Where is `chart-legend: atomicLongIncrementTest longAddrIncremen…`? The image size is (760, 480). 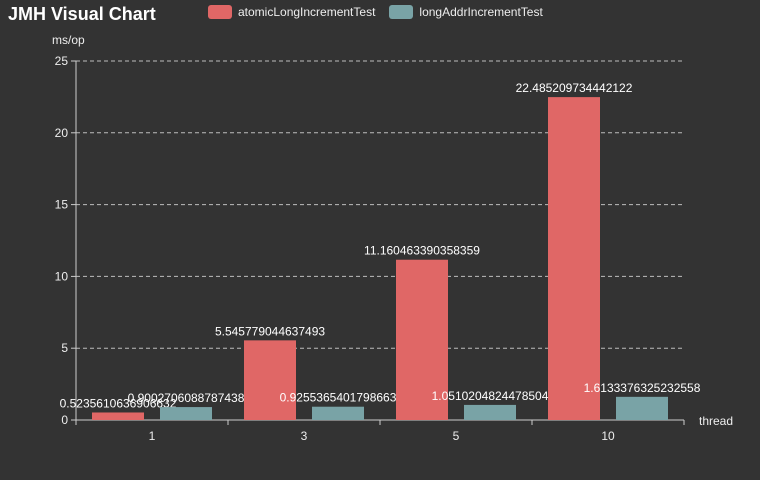
chart-legend: atomicLongIncrementTest longAddrIncremen… is located at coordinates (375, 12).